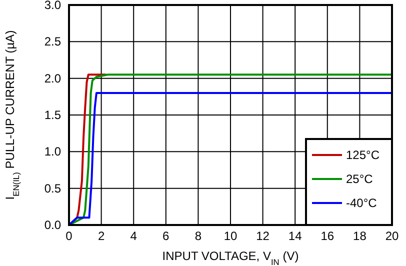 This screenshot has width=406, height=266. I want to click on legend-label: -40°C, so click(362, 203).